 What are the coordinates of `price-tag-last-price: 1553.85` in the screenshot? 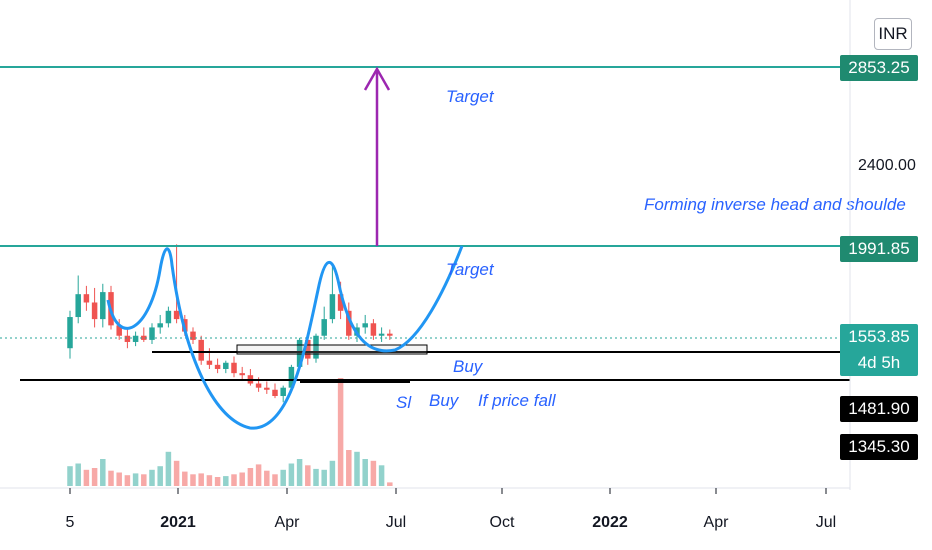 It's located at (879, 337).